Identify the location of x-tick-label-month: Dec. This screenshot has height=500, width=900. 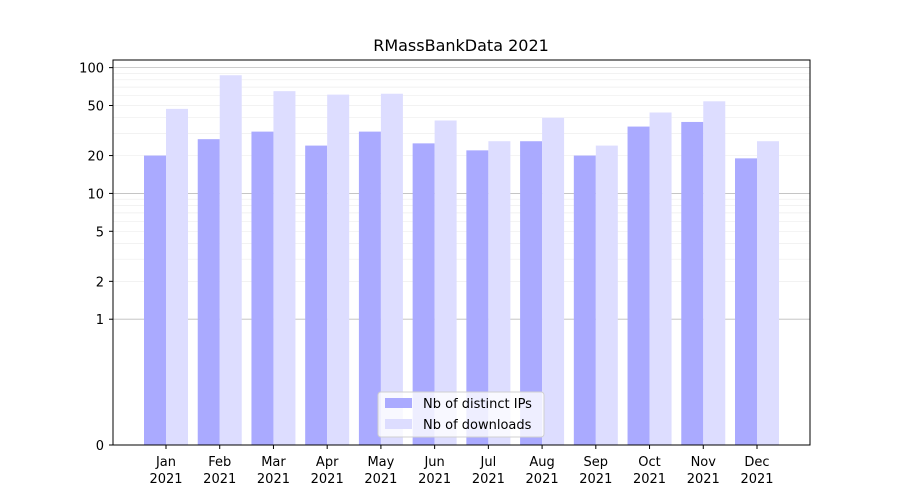
(756, 462).